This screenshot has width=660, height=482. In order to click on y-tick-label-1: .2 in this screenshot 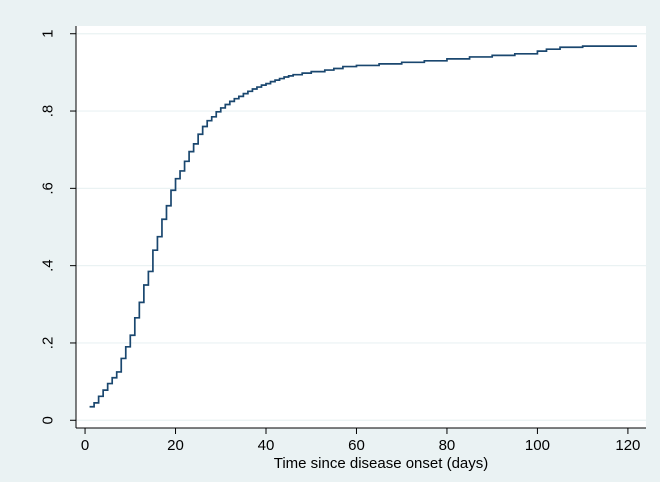, I will do `click(48, 343)`.